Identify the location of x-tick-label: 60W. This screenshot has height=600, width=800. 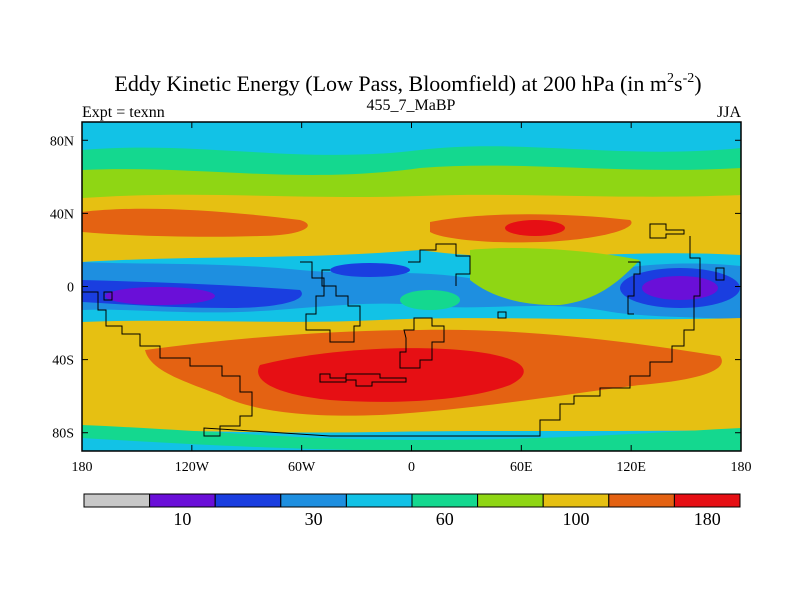
(302, 467).